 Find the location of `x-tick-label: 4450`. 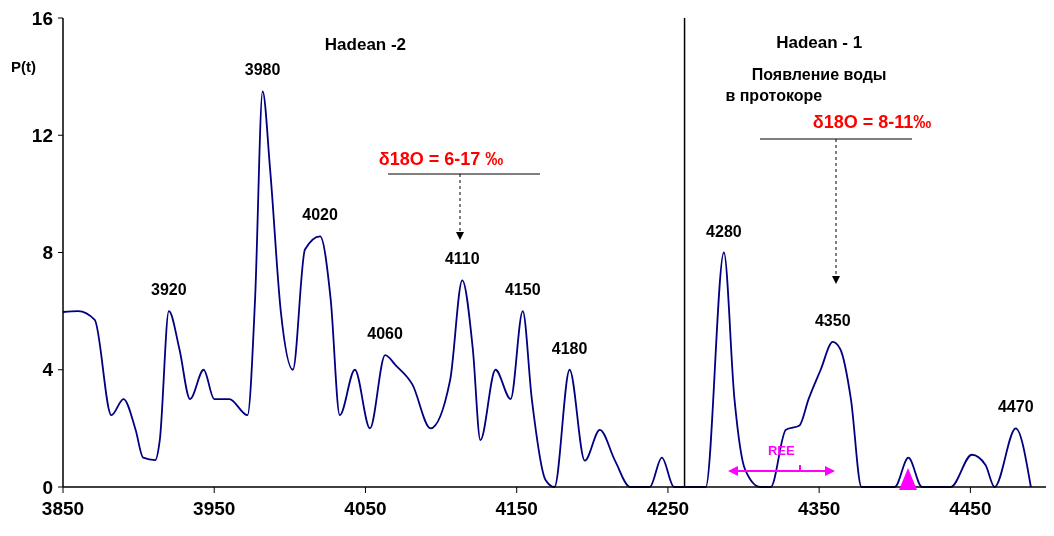

x-tick-label: 4450 is located at coordinates (970, 508).